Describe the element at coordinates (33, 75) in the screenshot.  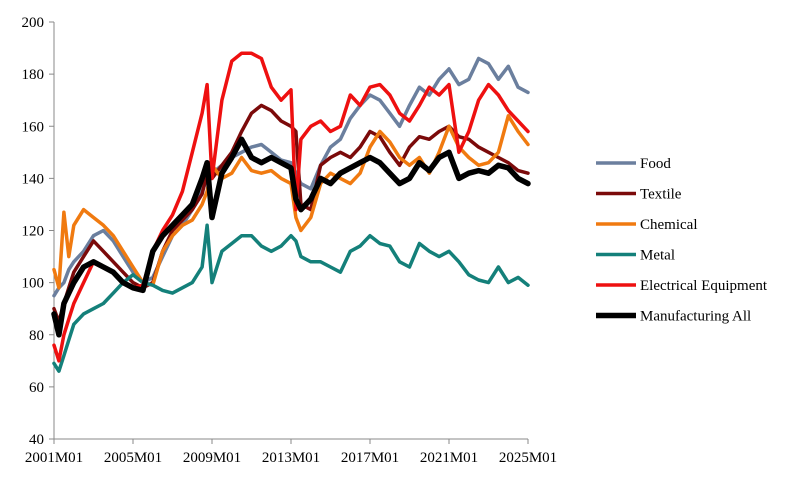
I see `y-tick-label: 180` at that location.